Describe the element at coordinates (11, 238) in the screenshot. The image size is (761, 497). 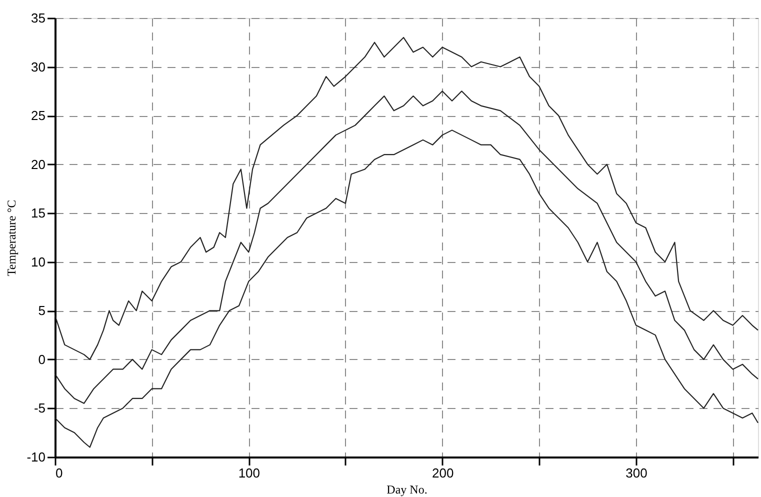
I see `y-axis-title: Temperature °C` at that location.